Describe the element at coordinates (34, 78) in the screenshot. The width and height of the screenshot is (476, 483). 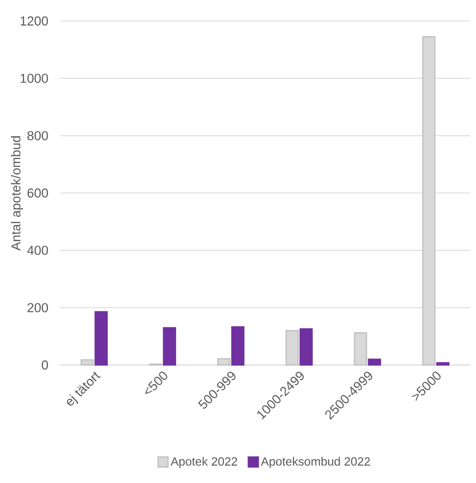
I see `y-tick-label: 1000` at that location.